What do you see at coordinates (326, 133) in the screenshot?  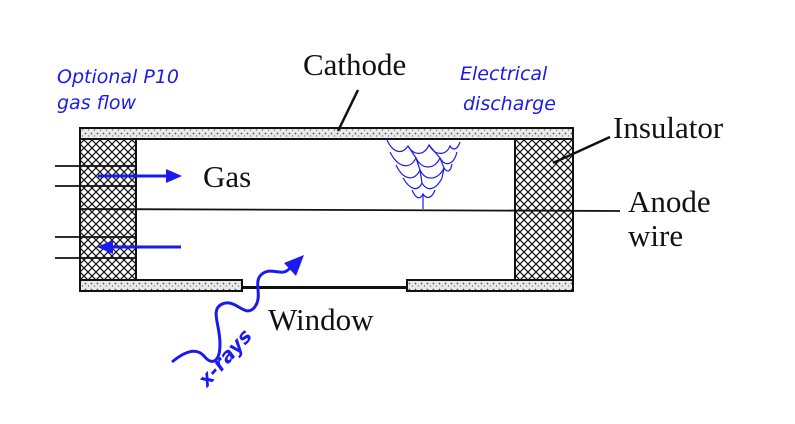 I see `cathode-top-wall` at bounding box center [326, 133].